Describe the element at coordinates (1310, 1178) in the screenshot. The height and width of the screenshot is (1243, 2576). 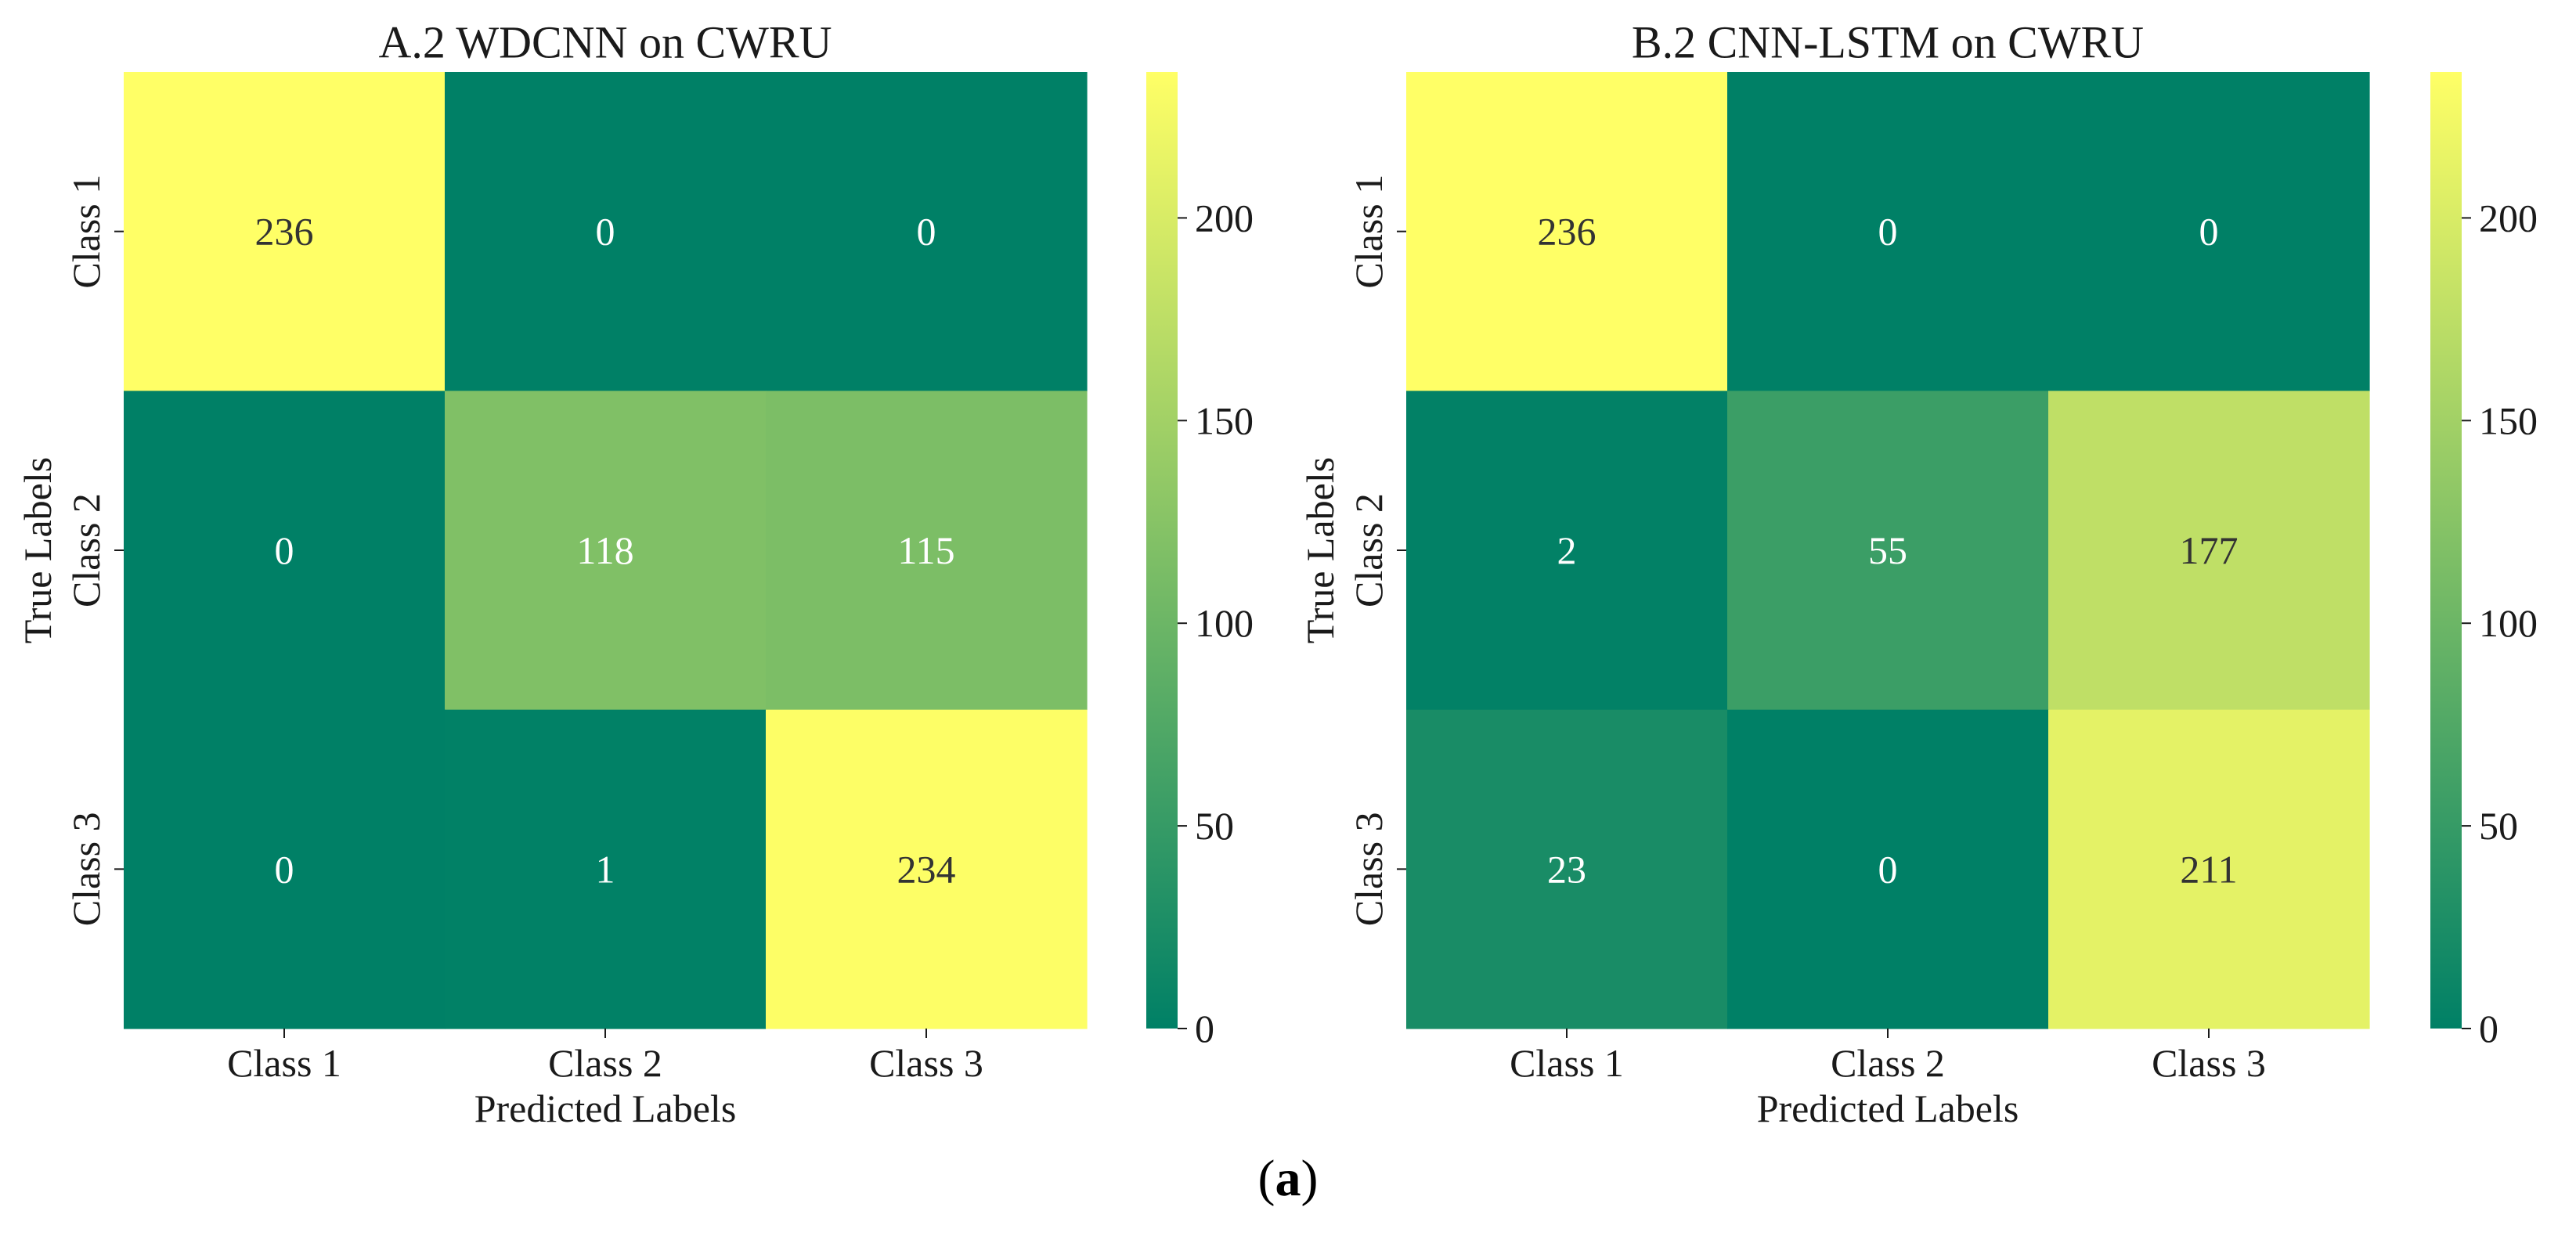
I see `caption-close: )` at that location.